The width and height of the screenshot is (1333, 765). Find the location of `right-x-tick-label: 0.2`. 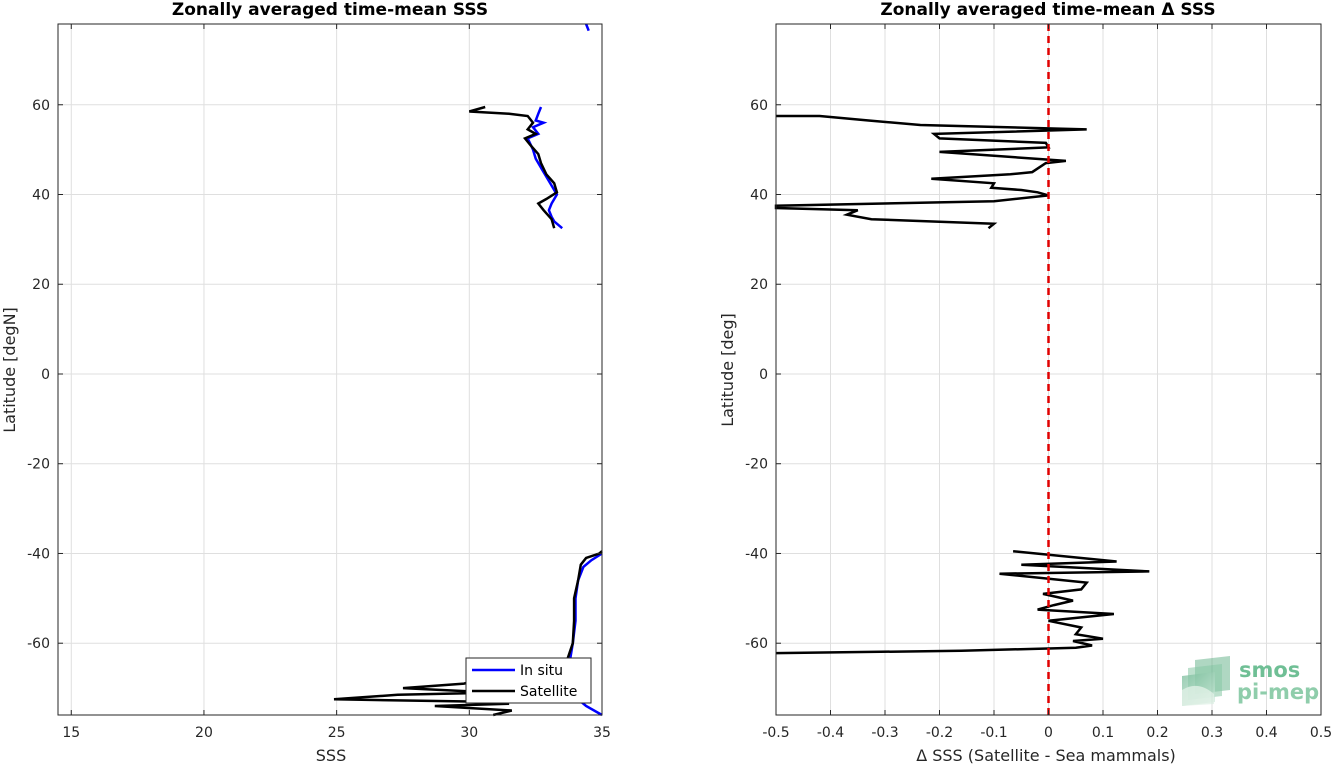

right-x-tick-label: 0.2 is located at coordinates (1157, 733).